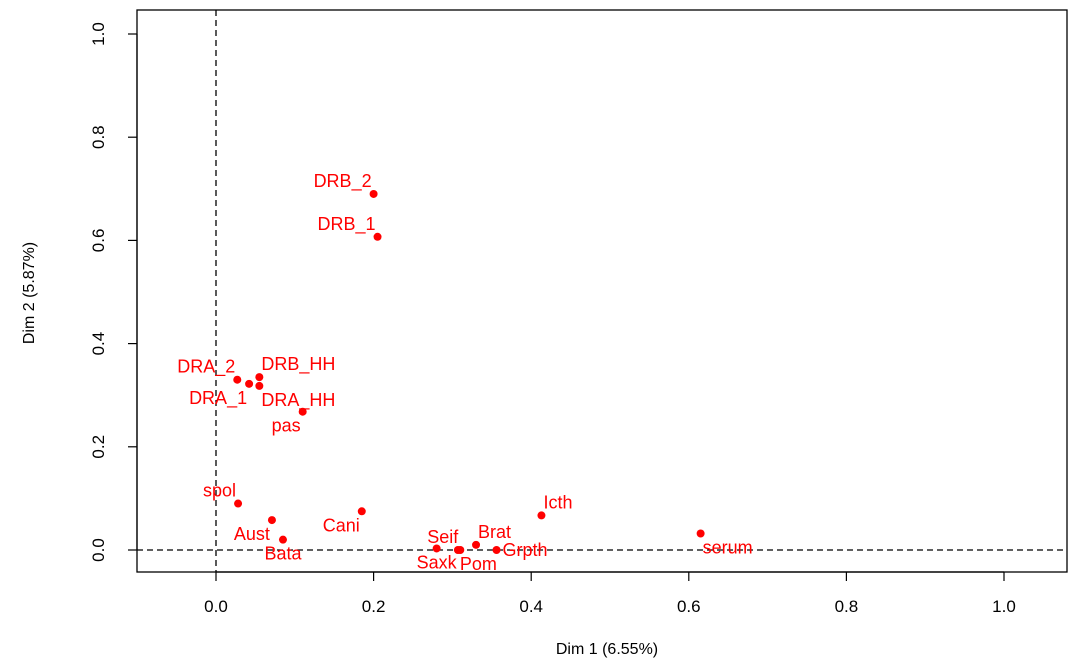  I want to click on point-label: Pom, so click(478, 564).